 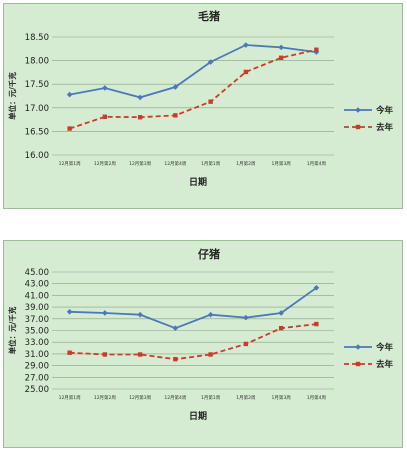 What do you see at coordinates (37, 109) in the screenshot?
I see `y-tick-label: 17.00` at bounding box center [37, 109].